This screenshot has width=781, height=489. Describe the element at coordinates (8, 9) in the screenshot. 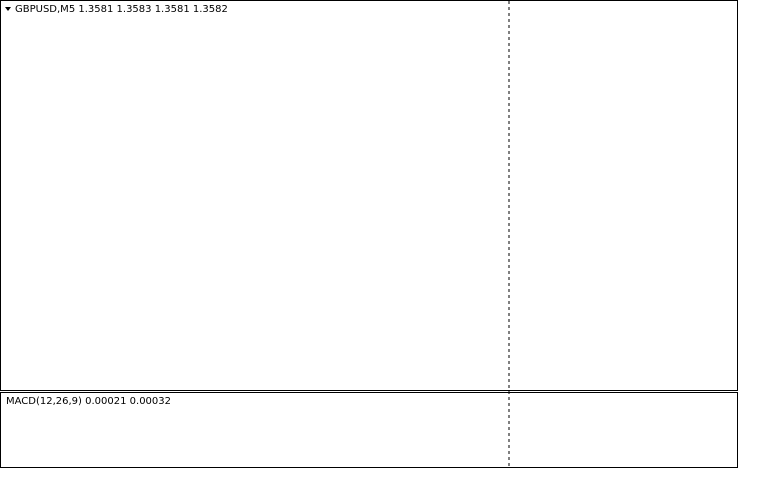

I see `symbol-icon` at that location.